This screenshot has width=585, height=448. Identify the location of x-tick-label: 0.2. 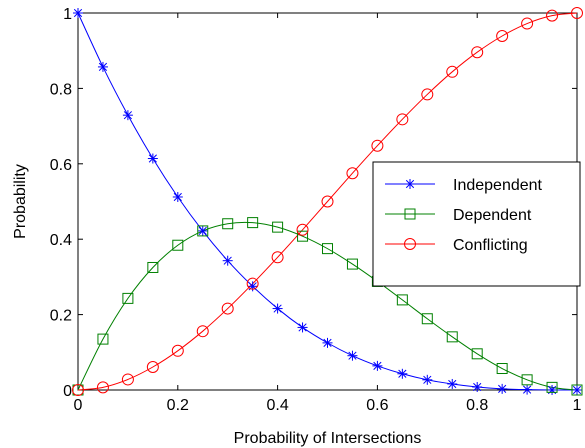
(178, 405).